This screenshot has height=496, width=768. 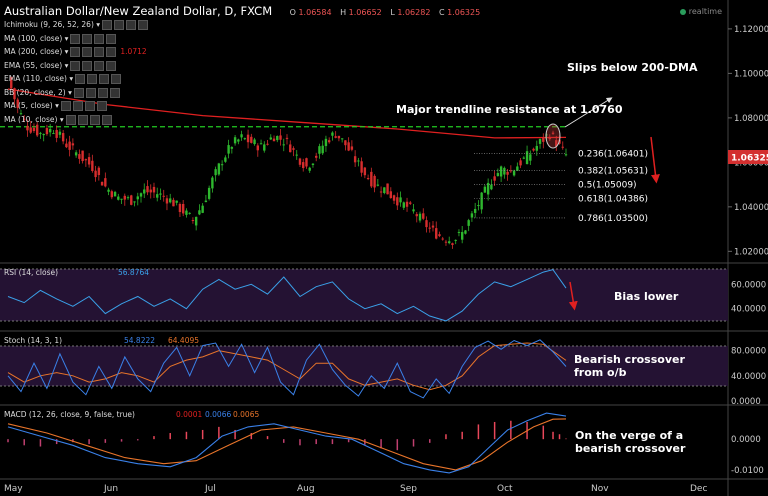 I want to click on indicator-name: EMA (55, close) ▾, so click(x=36, y=65).